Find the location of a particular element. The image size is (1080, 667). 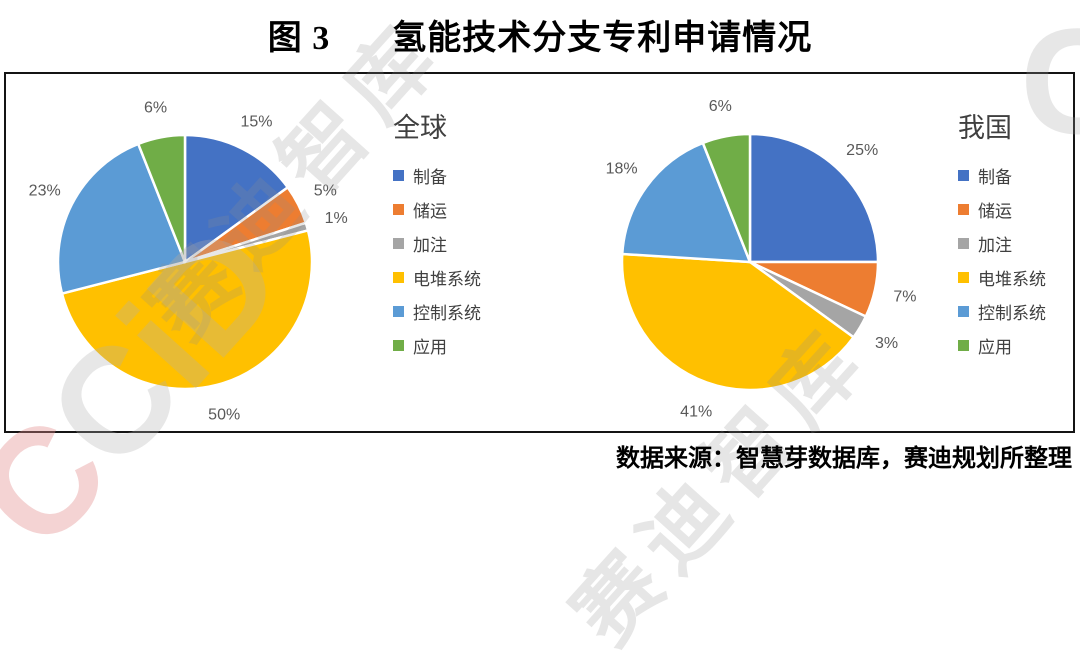

pie-percent-label: 18% is located at coordinates (622, 169).